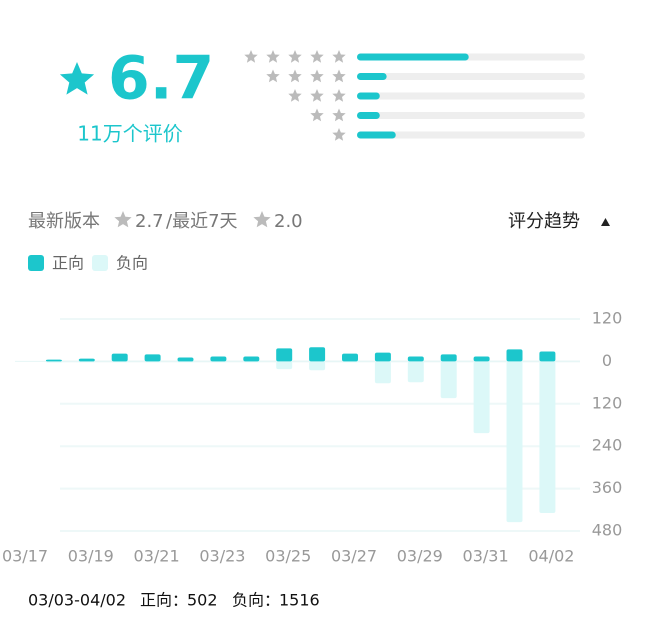 The image size is (669, 620). Describe the element at coordinates (262, 219) in the screenshot. I see `recent-star` at that location.